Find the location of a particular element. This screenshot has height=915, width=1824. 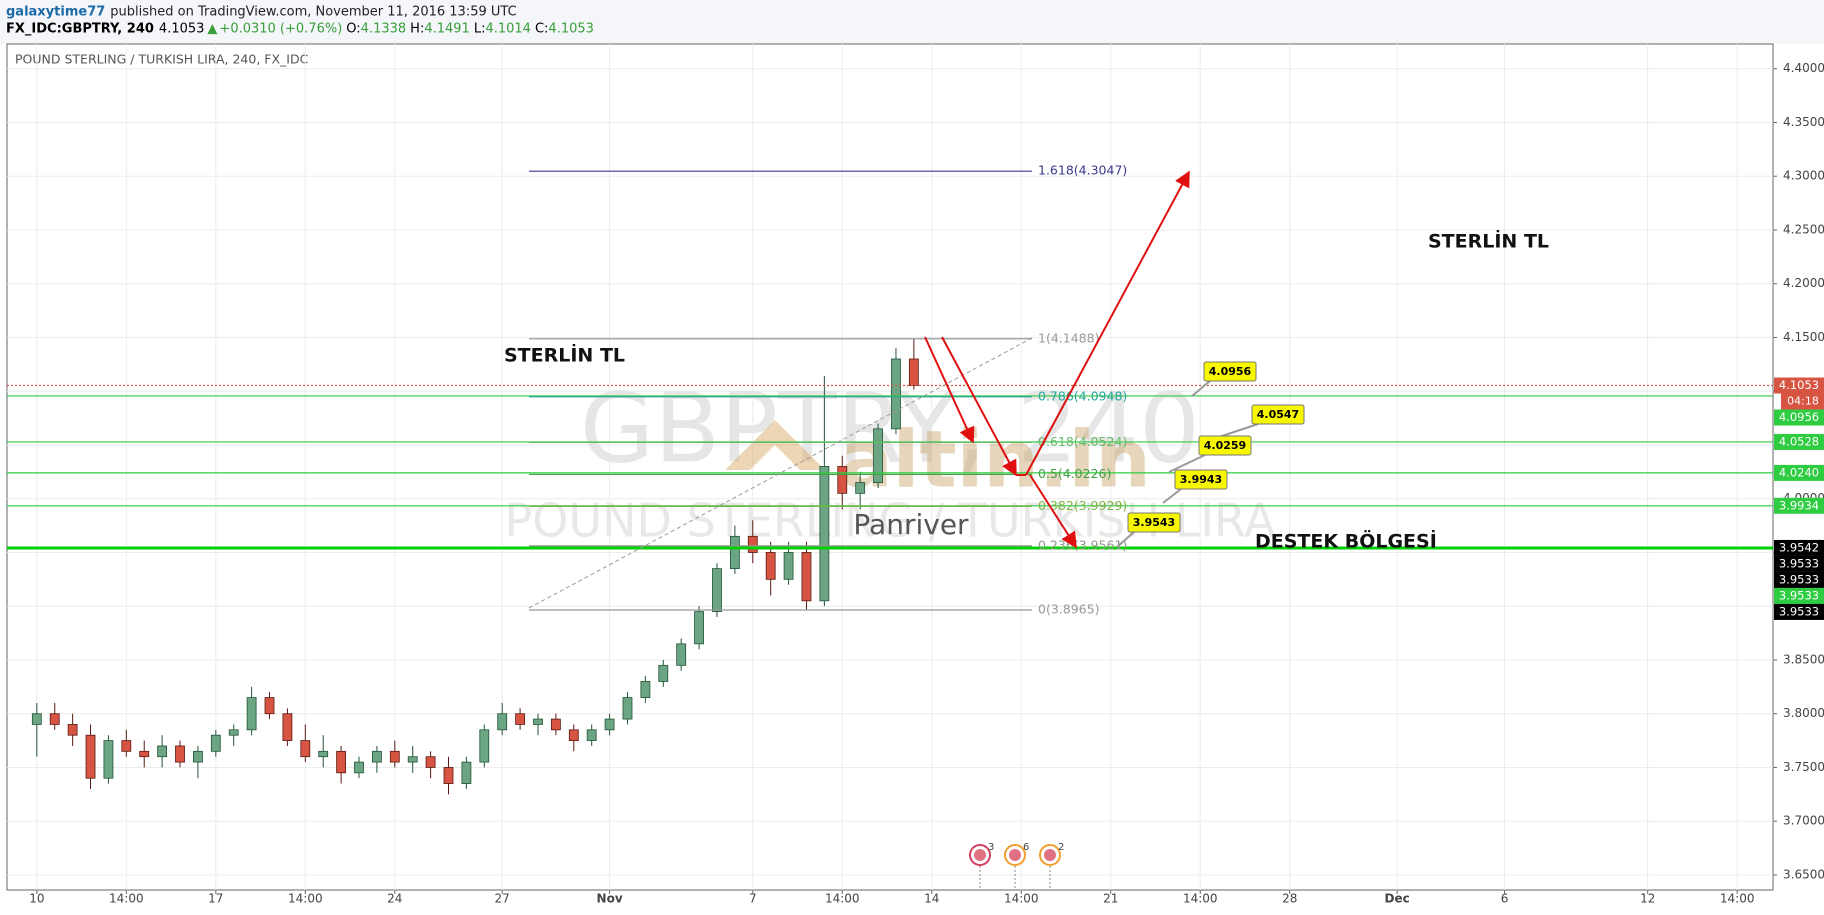

x-tick-label: 7 is located at coordinates (753, 899).